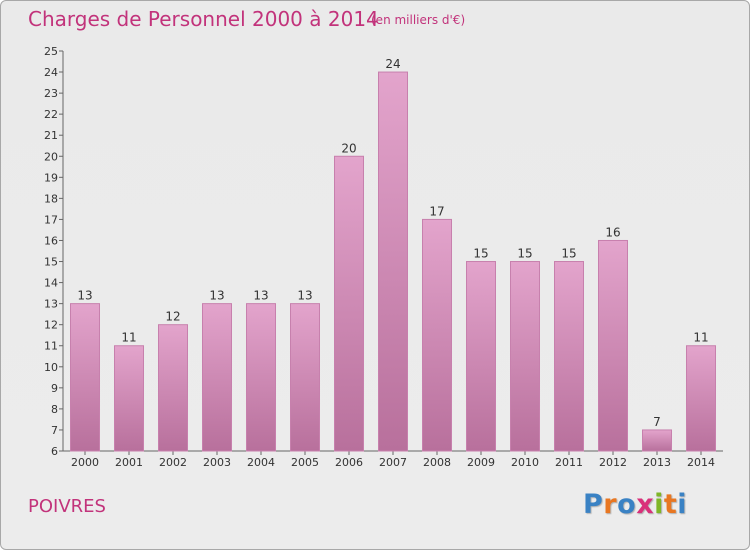 The height and width of the screenshot is (550, 750). I want to click on x-tick-label: 2010, so click(525, 462).